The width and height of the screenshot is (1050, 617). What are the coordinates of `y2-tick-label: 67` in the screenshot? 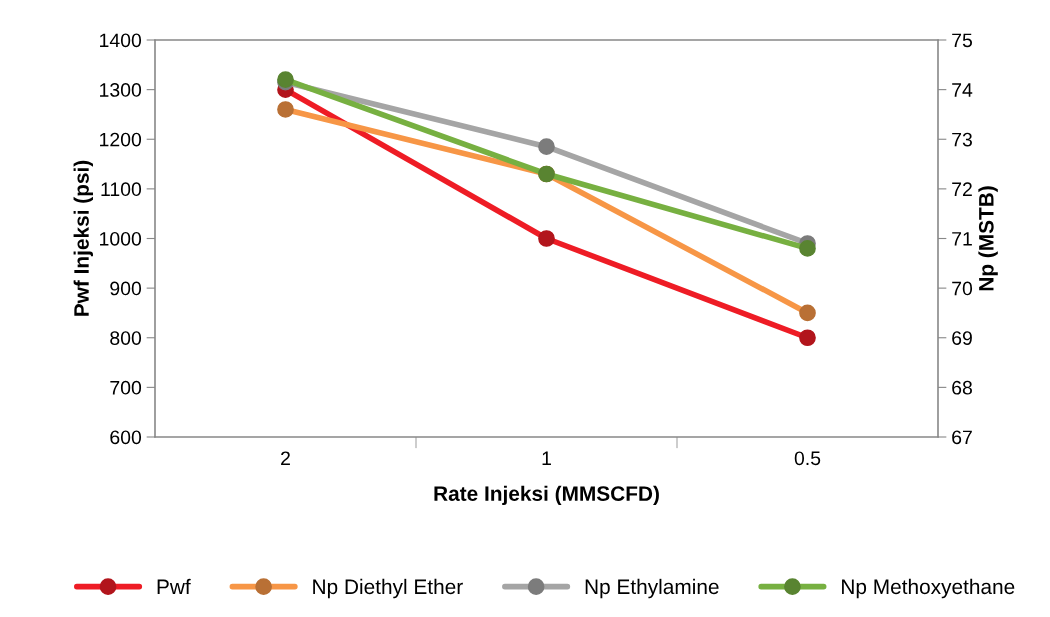 It's located at (962, 437).